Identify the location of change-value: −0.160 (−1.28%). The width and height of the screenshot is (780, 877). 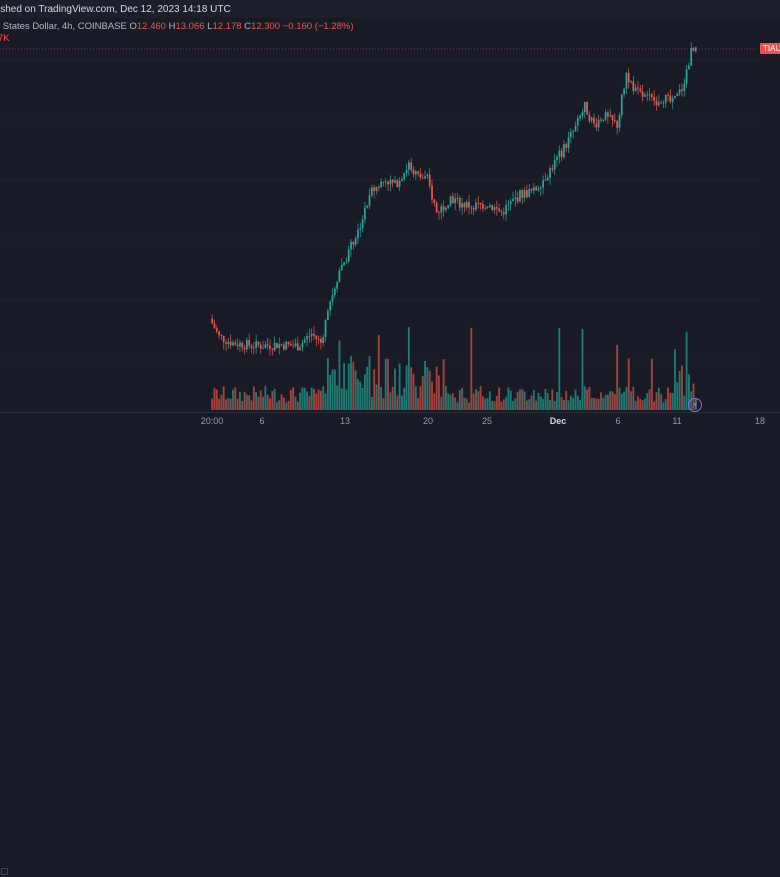
(318, 26).